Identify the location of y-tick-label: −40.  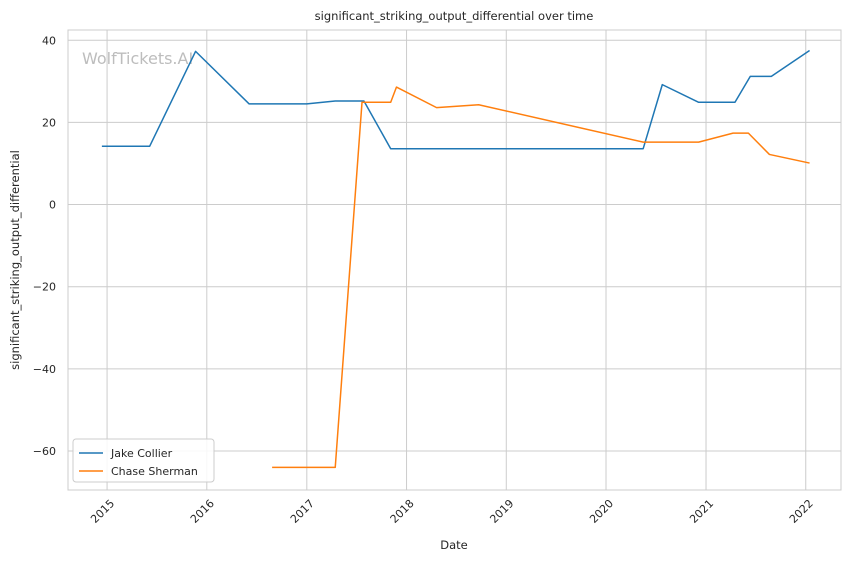
(44, 369).